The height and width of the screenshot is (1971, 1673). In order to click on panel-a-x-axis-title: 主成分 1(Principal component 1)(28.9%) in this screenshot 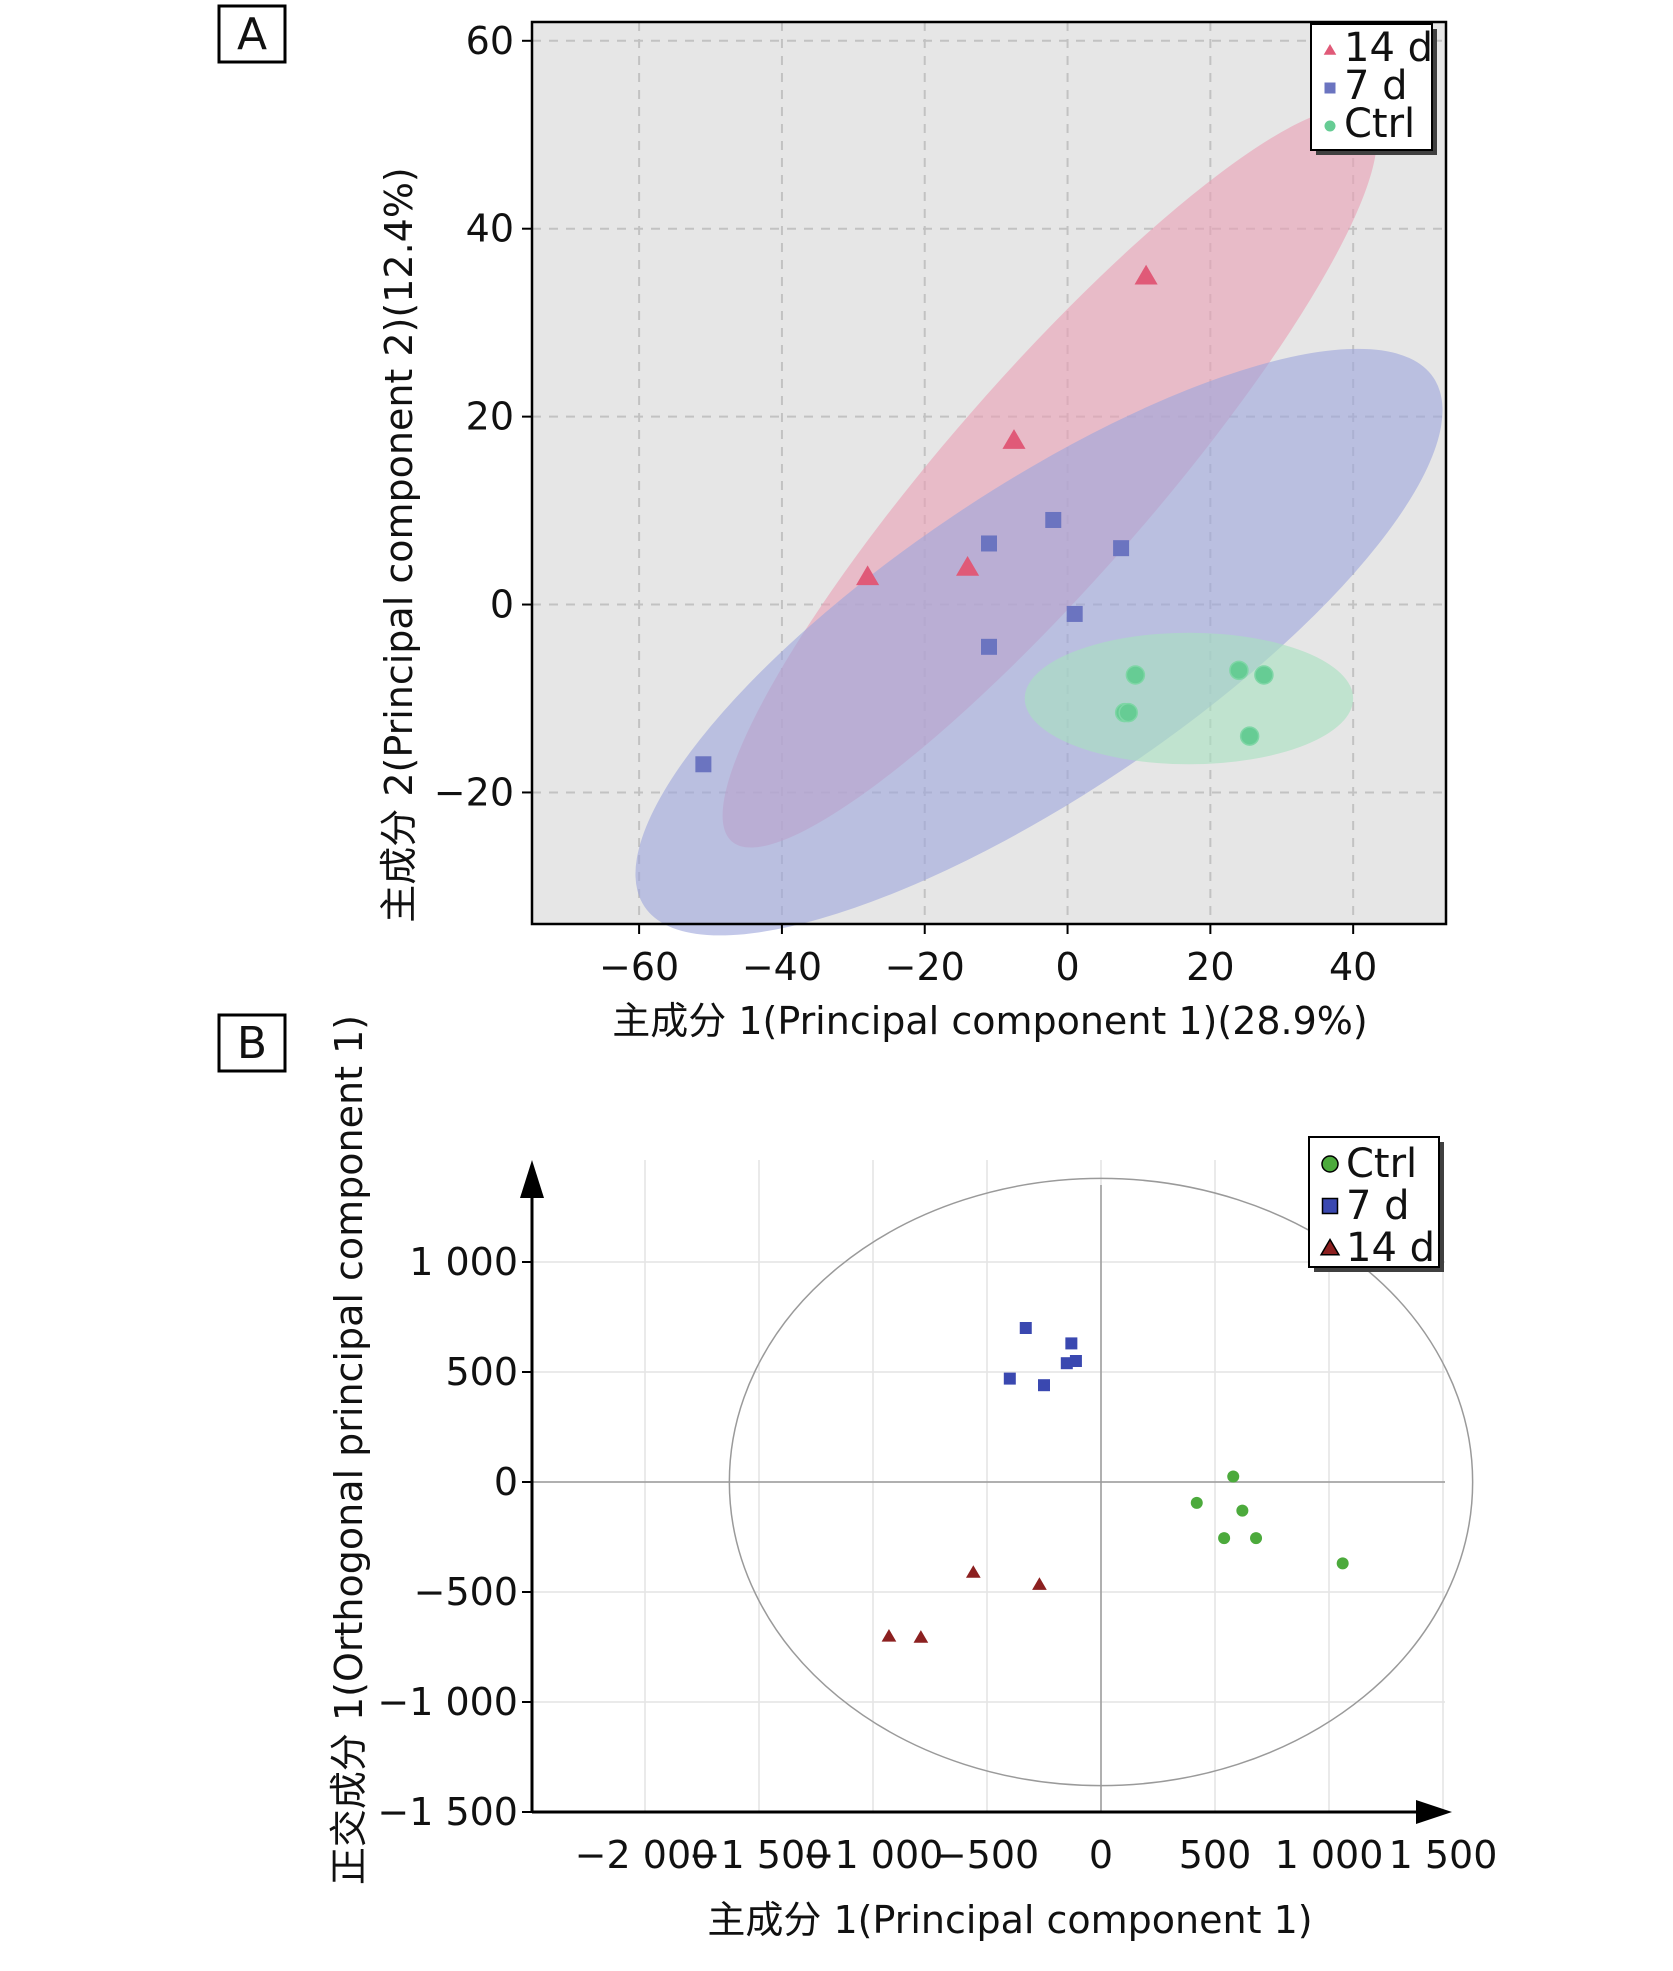, I will do `click(990, 1021)`.